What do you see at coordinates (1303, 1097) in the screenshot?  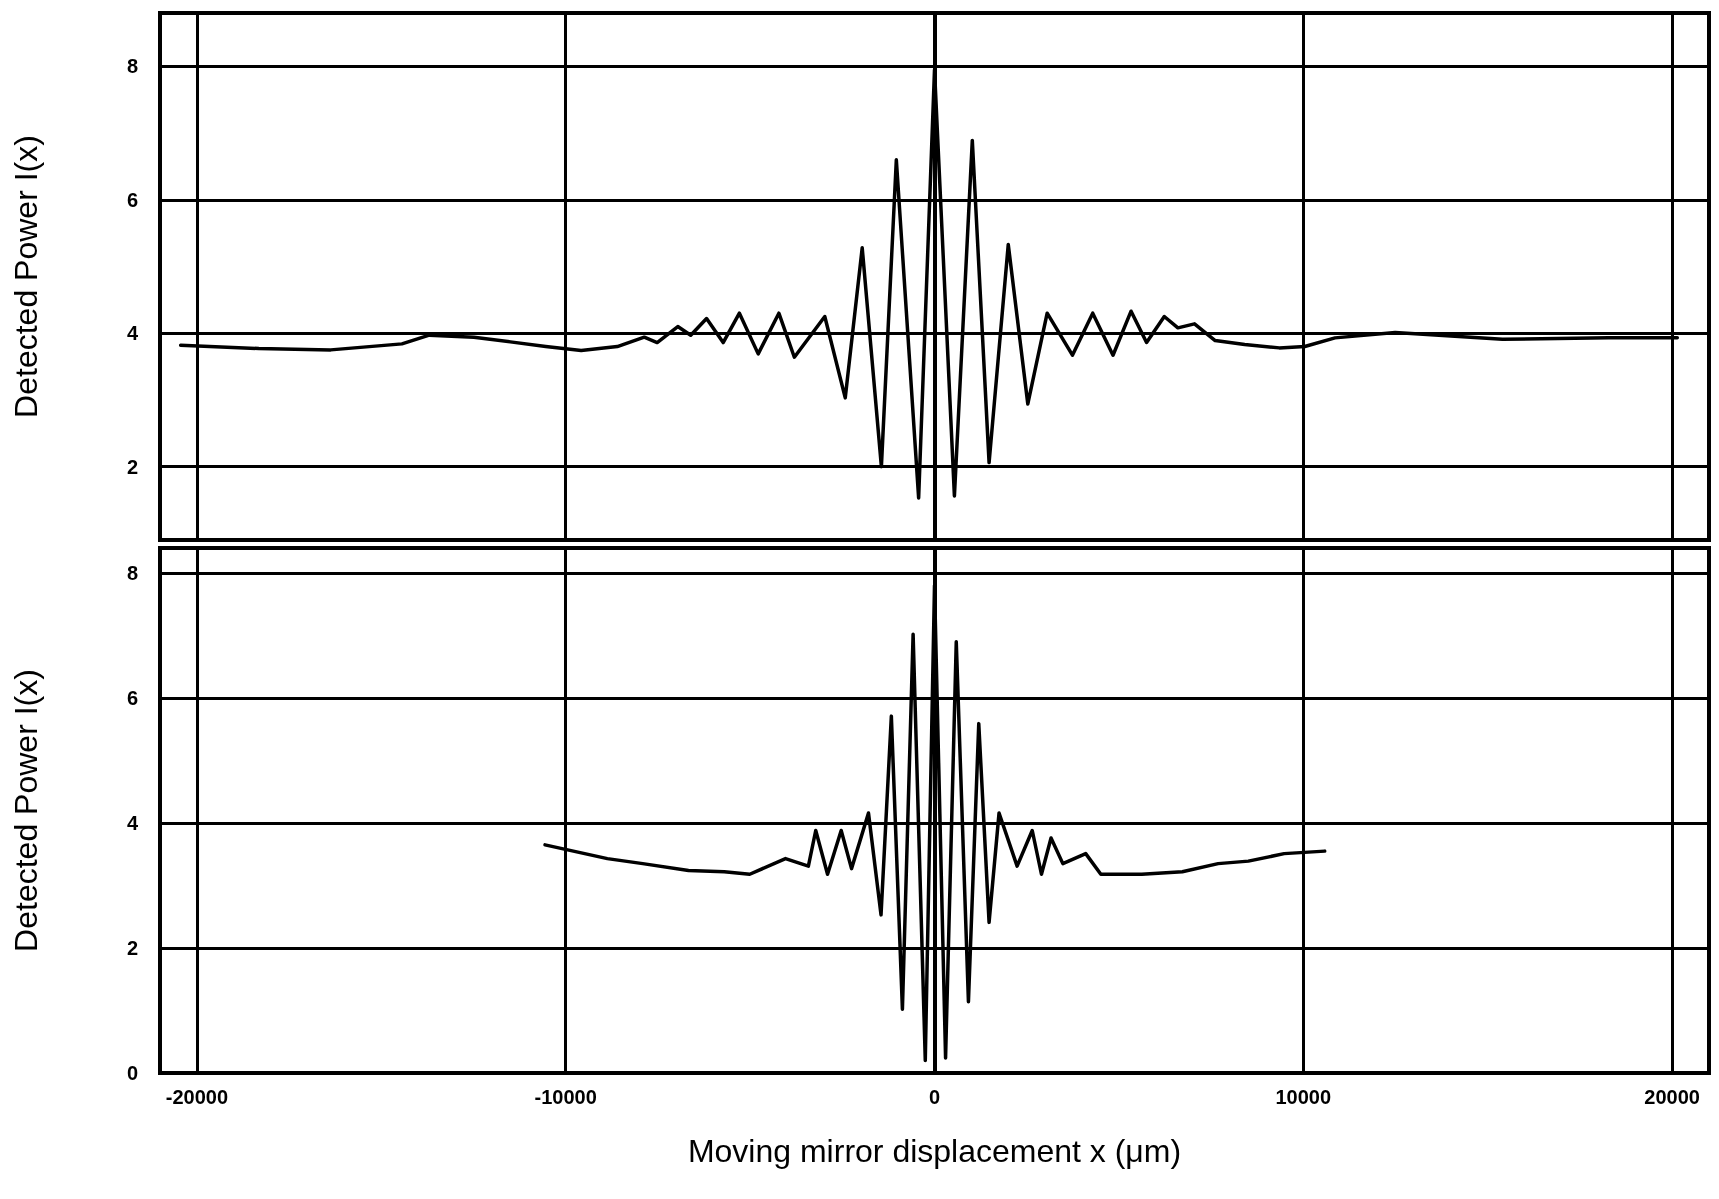 I see `x-tick-label: 10000` at bounding box center [1303, 1097].